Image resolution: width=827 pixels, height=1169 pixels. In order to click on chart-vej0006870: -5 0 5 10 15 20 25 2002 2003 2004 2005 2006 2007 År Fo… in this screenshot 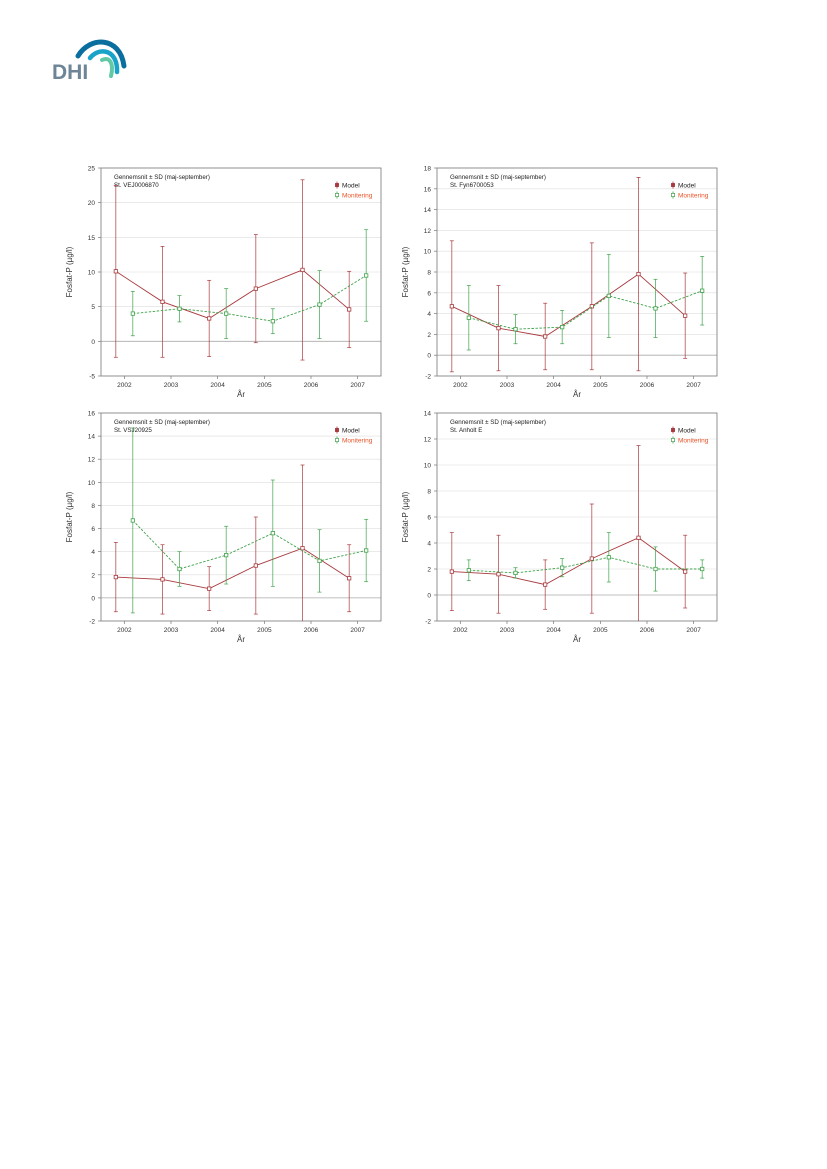, I will do `click(226, 280)`.